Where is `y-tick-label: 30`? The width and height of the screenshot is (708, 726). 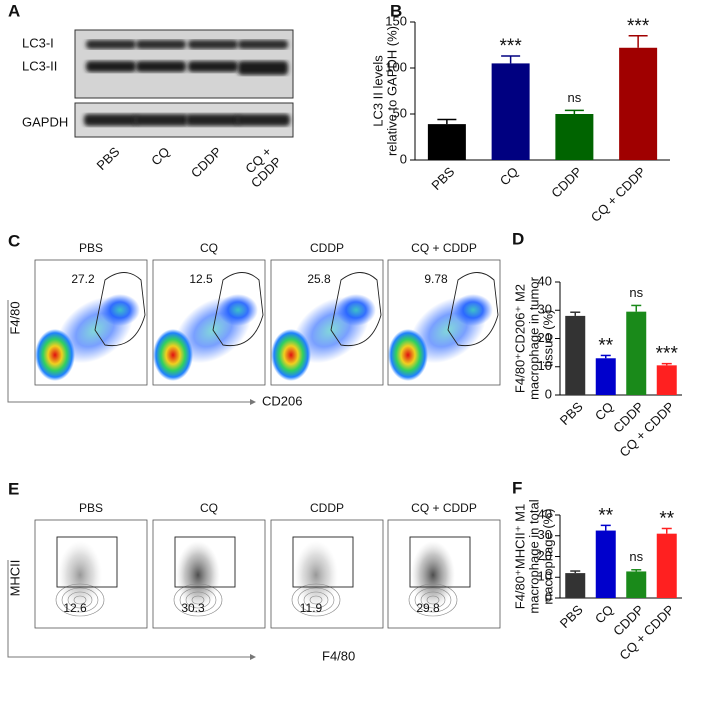
y-tick-label: 30 is located at coordinates (545, 309).